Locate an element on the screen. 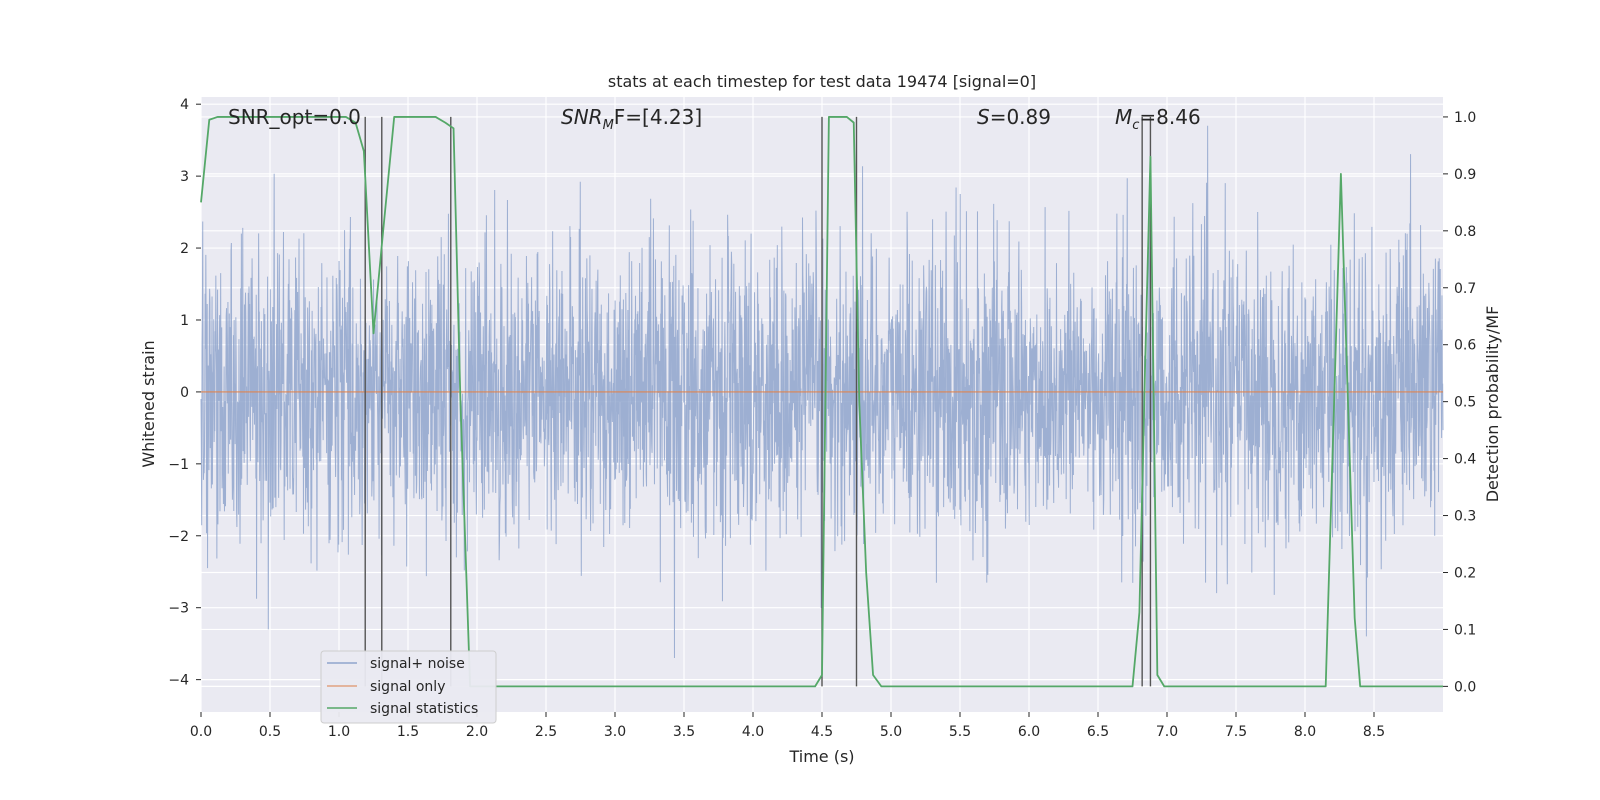 This screenshot has width=1600, height=800. x-axis-label: Time (s) is located at coordinates (821, 756).